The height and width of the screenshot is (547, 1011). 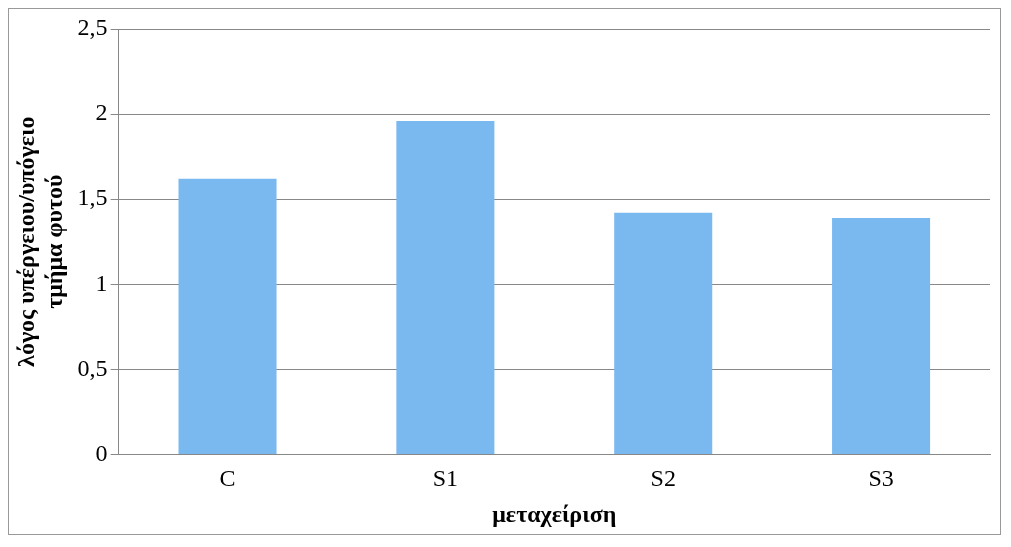 I want to click on y-tick-label: 1, so click(x=101, y=282).